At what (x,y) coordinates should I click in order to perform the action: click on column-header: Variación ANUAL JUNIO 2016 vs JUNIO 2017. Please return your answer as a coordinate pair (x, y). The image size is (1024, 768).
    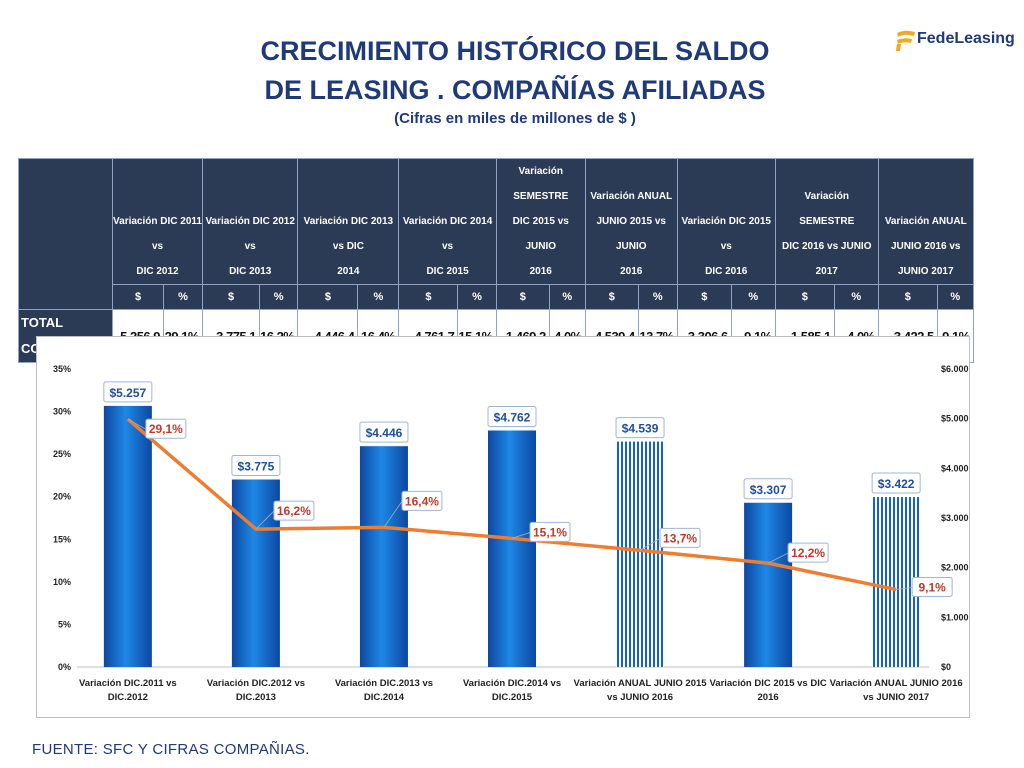
    Looking at the image, I should click on (925, 221).